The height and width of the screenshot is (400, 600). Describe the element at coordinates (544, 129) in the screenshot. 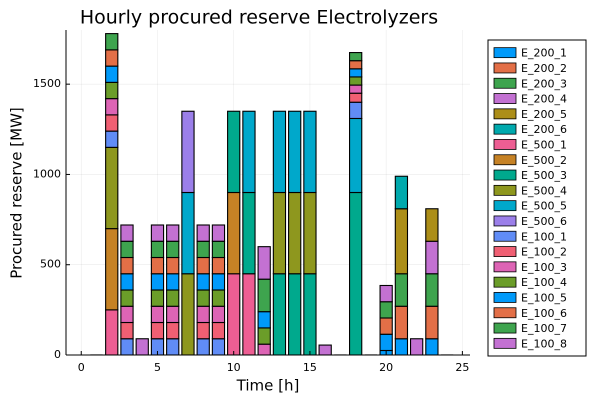

I see `legend-label: E_200_6` at that location.